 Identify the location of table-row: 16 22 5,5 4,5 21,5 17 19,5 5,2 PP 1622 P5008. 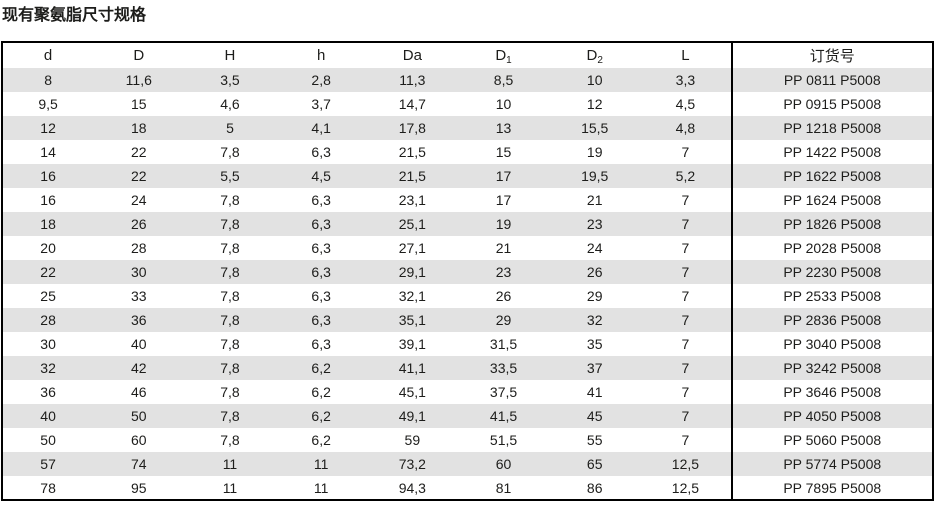
(467, 176).